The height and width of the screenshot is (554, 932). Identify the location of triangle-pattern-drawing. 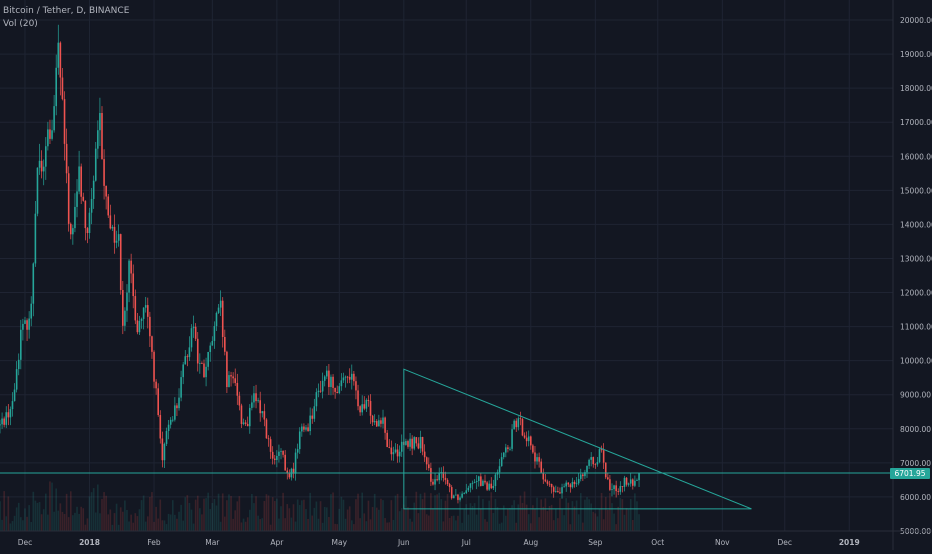
(577, 439).